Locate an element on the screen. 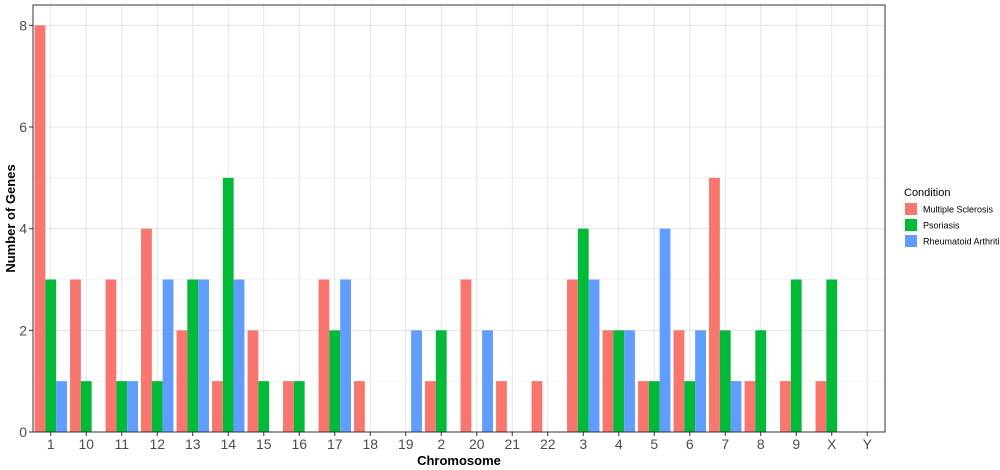 This screenshot has width=1000, height=470. x-tick-label: 18 is located at coordinates (370, 444).